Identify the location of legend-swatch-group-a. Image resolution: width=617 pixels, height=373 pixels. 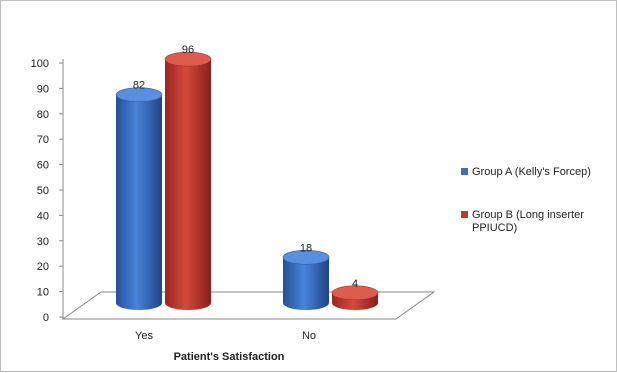
(464, 171).